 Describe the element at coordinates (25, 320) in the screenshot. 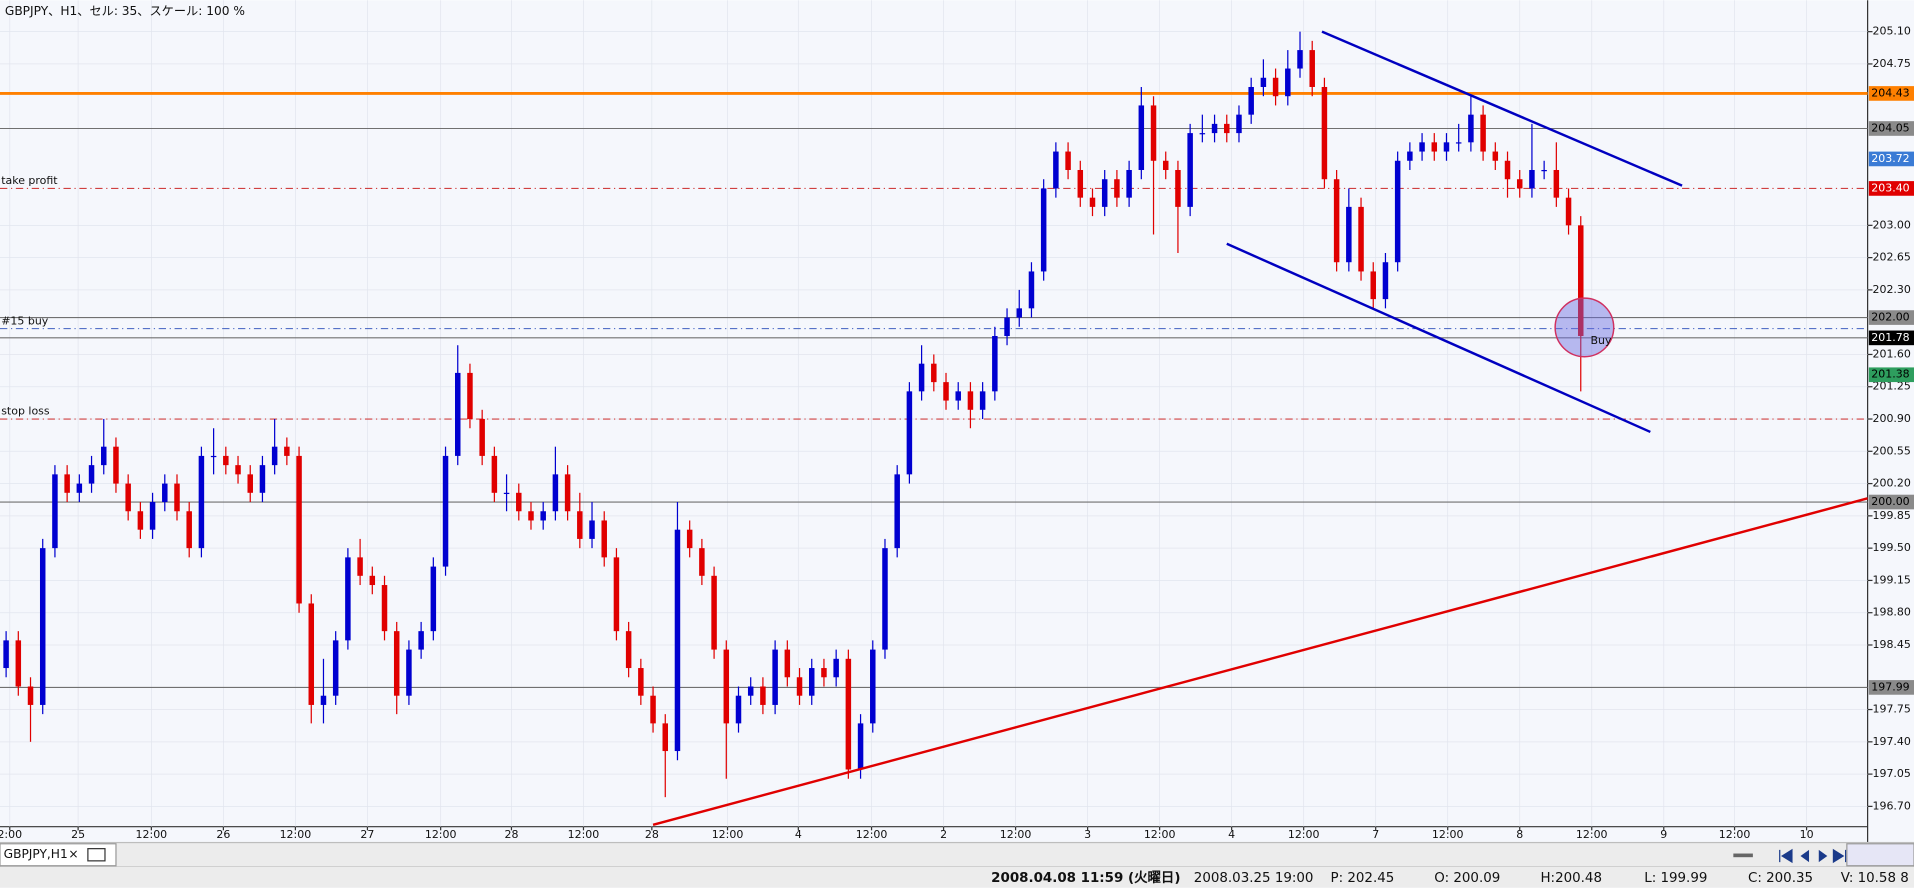

I see `level-text: #15 buy` at that location.